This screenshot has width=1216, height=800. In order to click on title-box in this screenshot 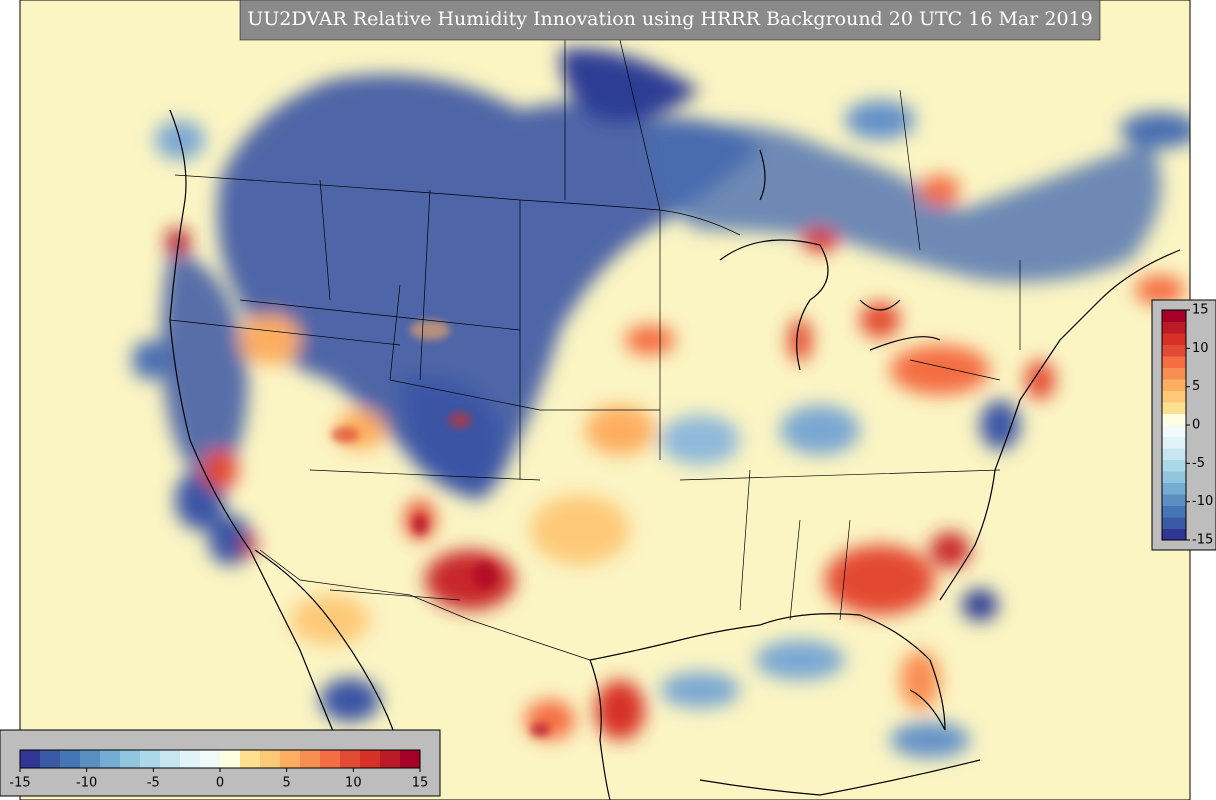, I will do `click(670, 20)`.